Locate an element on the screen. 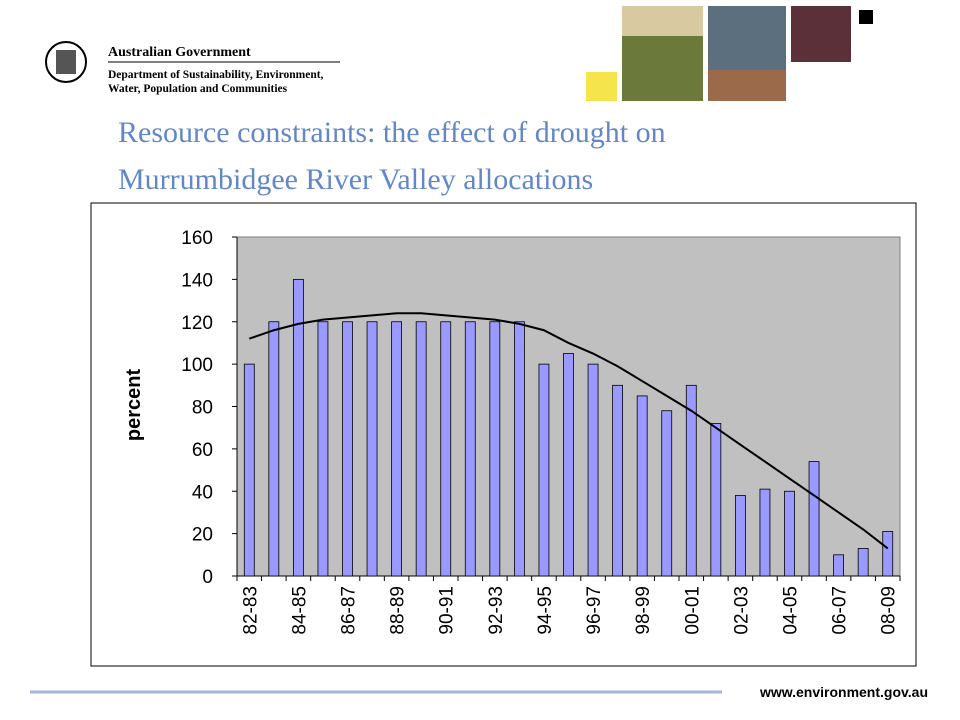 This screenshot has width=960, height=720. x-tick-label: 84-85 is located at coordinates (299, 610).